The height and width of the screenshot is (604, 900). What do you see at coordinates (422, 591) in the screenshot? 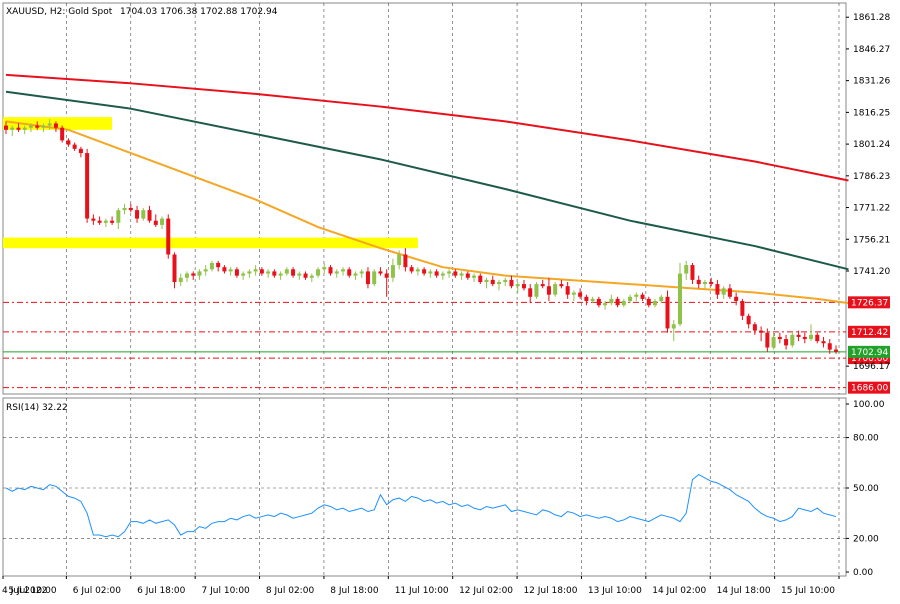
I see `time-tick-label: 11 Jul 10:00` at bounding box center [422, 591].